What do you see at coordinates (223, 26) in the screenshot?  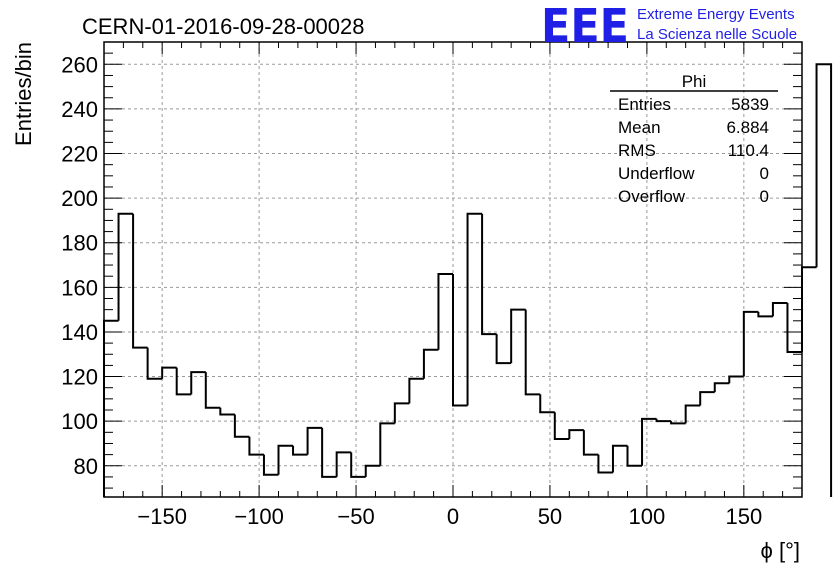 I see `chart-title: CERN-01-2016-09-28-00028` at bounding box center [223, 26].